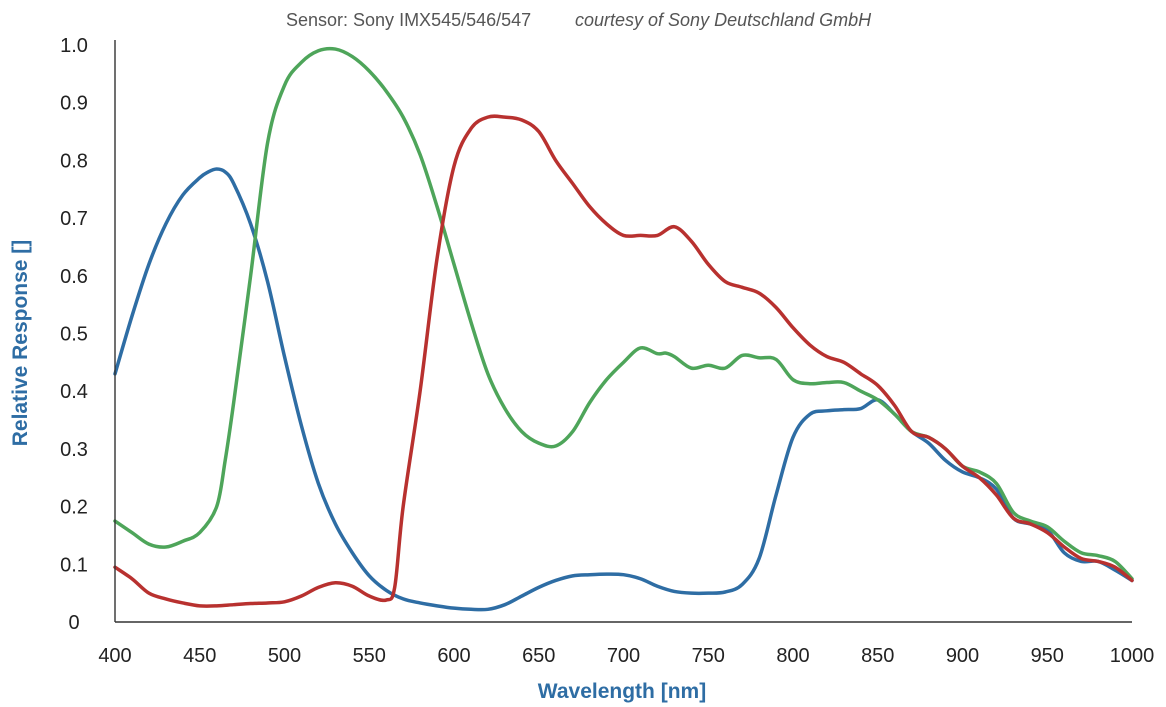 This screenshot has height=707, width=1166. Describe the element at coordinates (20, 343) in the screenshot. I see `y-axis-title: Relative Response []` at that location.